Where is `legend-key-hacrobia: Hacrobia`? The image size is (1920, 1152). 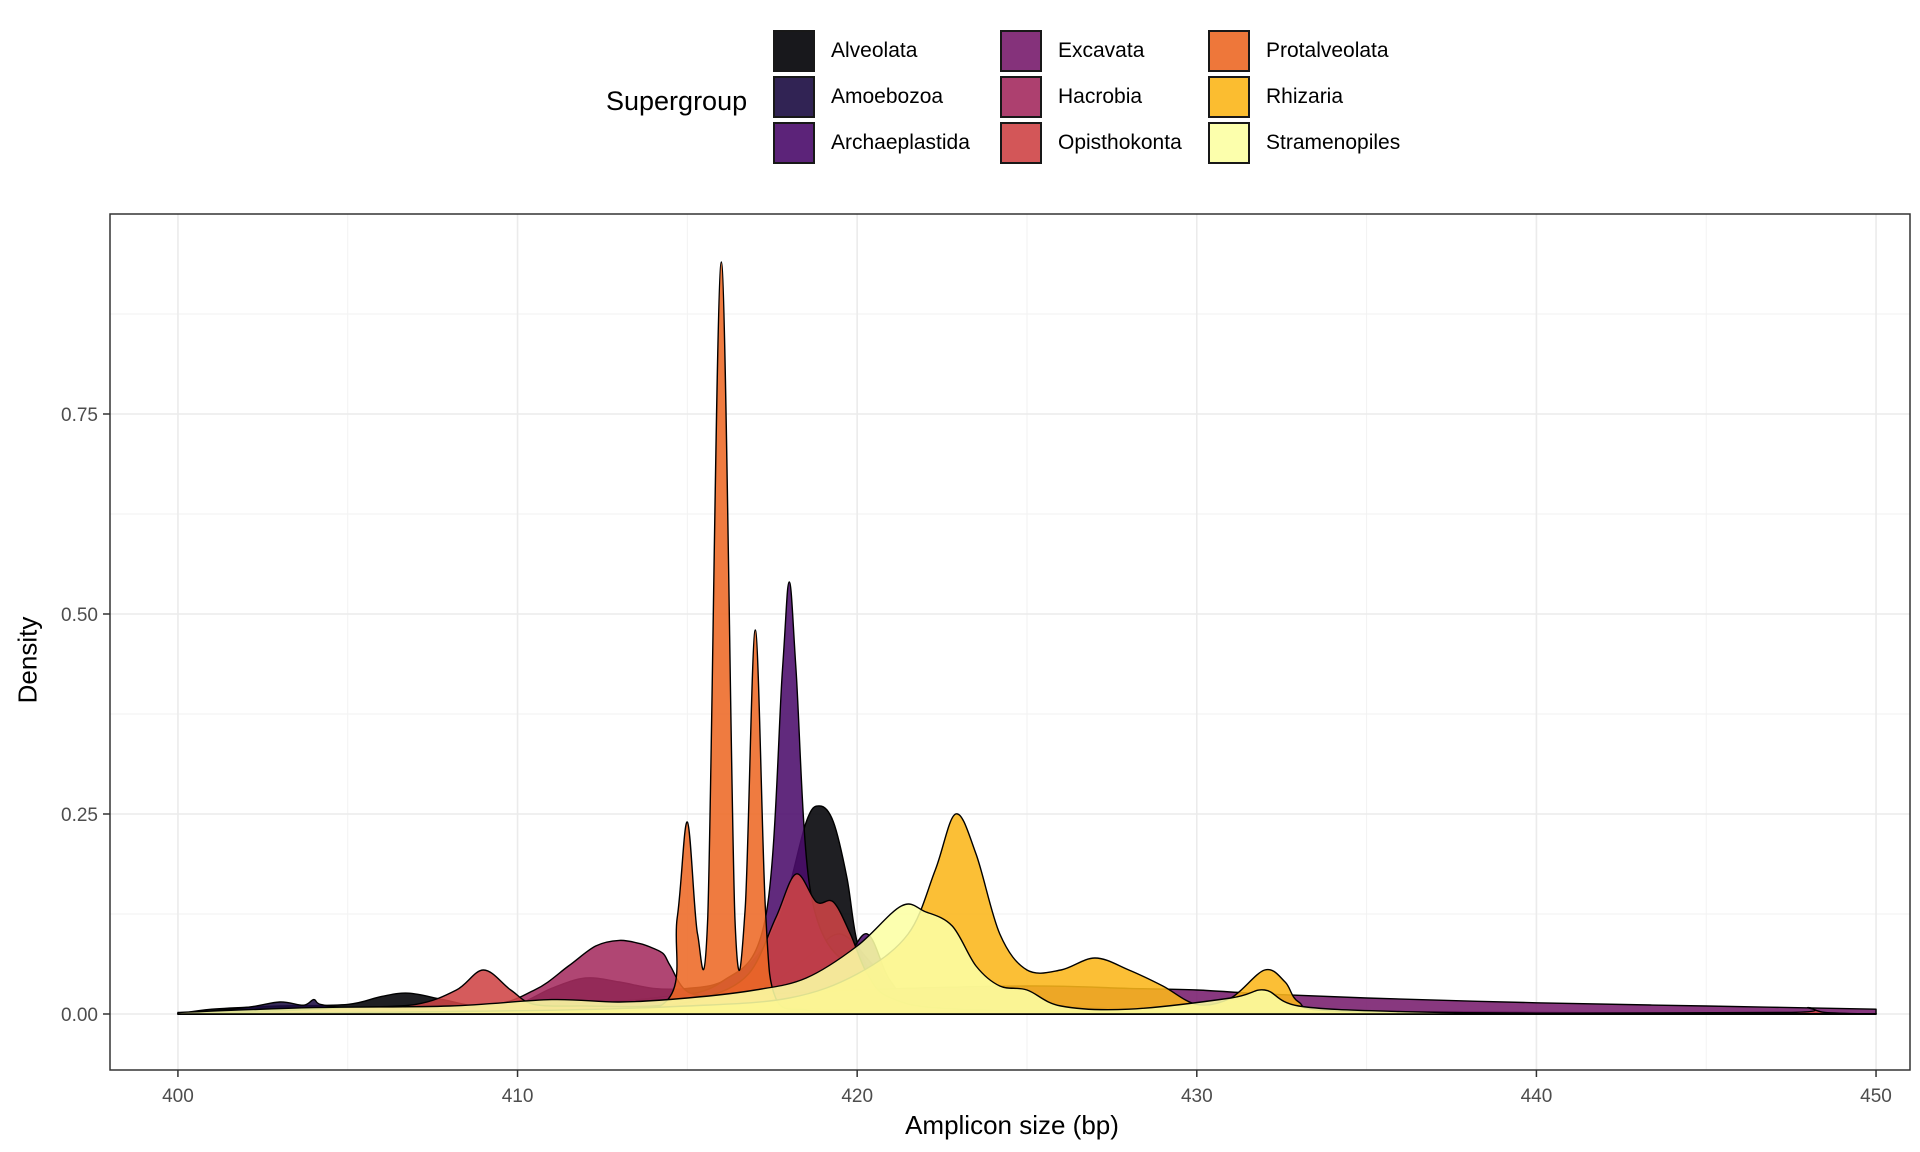
legend-key-hacrobia: Hacrobia is located at coordinates (1071, 97).